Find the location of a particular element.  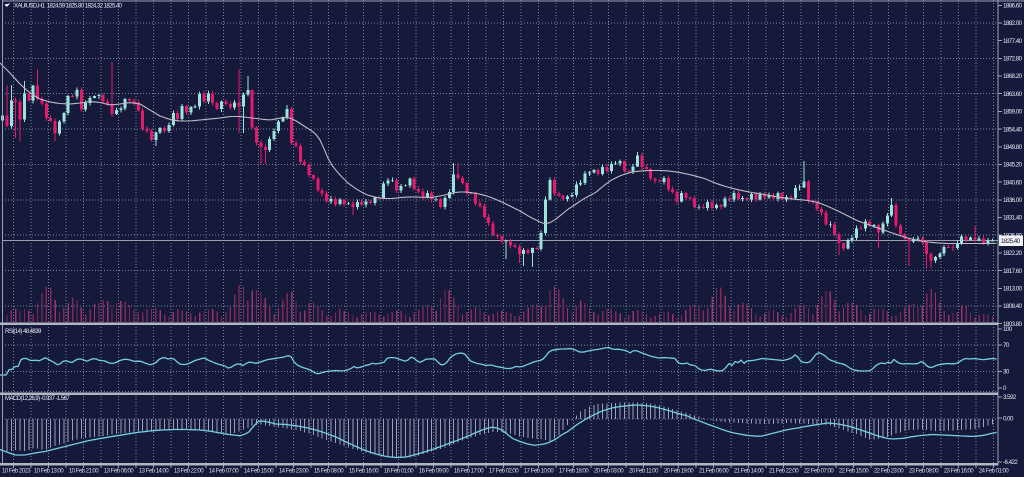

svg-text: 22 Feb 07:00 is located at coordinates (819, 472).